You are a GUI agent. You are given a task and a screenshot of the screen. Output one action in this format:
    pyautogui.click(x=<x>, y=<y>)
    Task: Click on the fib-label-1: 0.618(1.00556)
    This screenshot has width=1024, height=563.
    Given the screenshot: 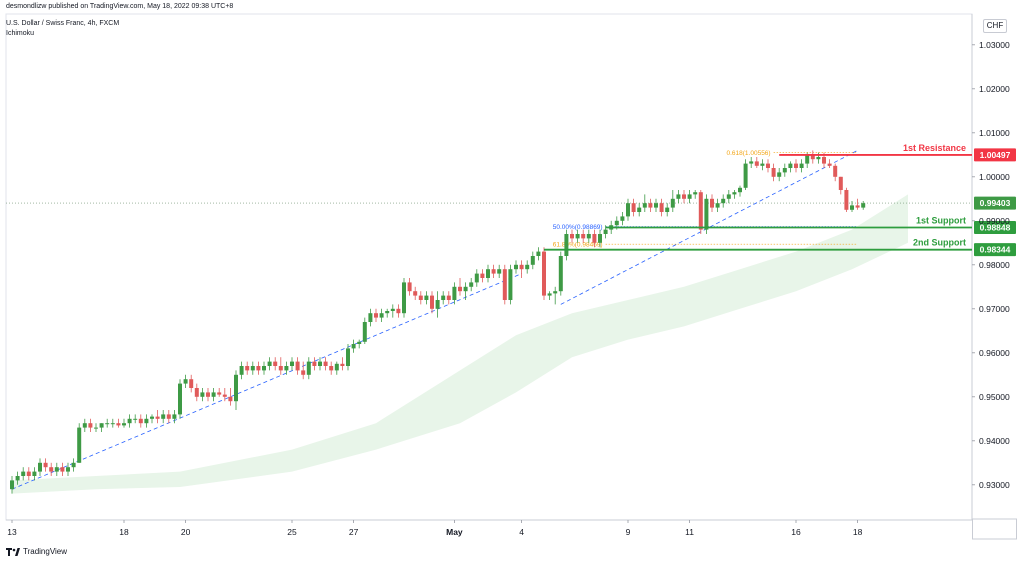 What is the action you would take?
    pyautogui.click(x=749, y=153)
    